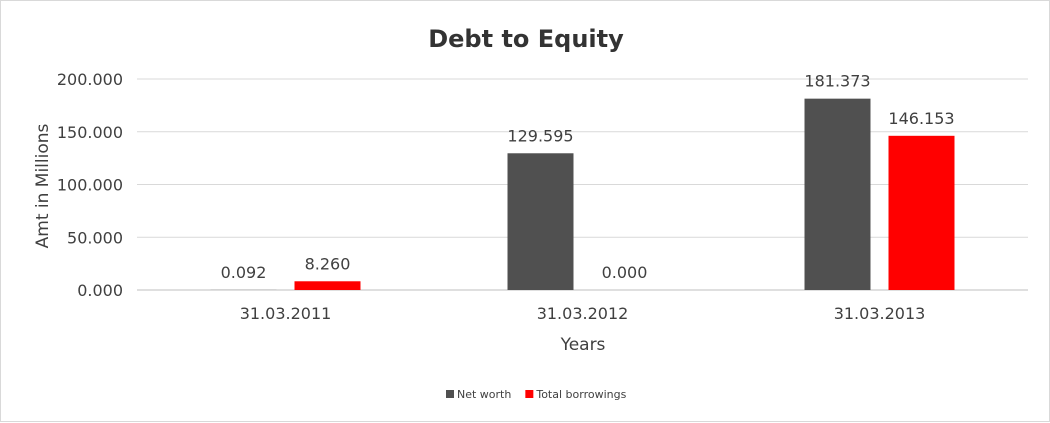 This screenshot has width=1050, height=423. What do you see at coordinates (837, 81) in the screenshot?
I see `data-label: 181.373` at bounding box center [837, 81].